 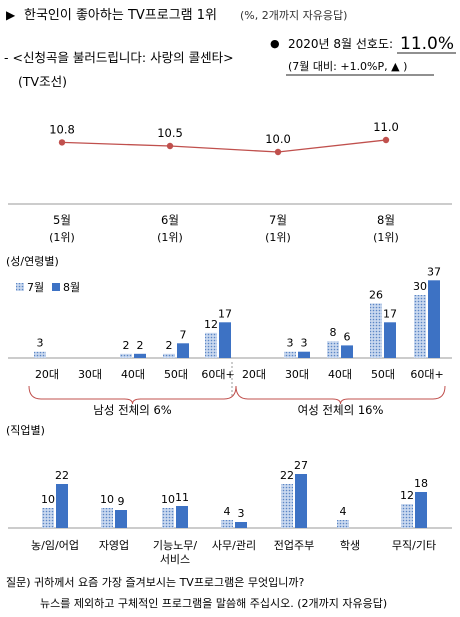 What do you see at coordinates (62, 220) in the screenshot?
I see `trend-month-label: 5월` at bounding box center [62, 220].